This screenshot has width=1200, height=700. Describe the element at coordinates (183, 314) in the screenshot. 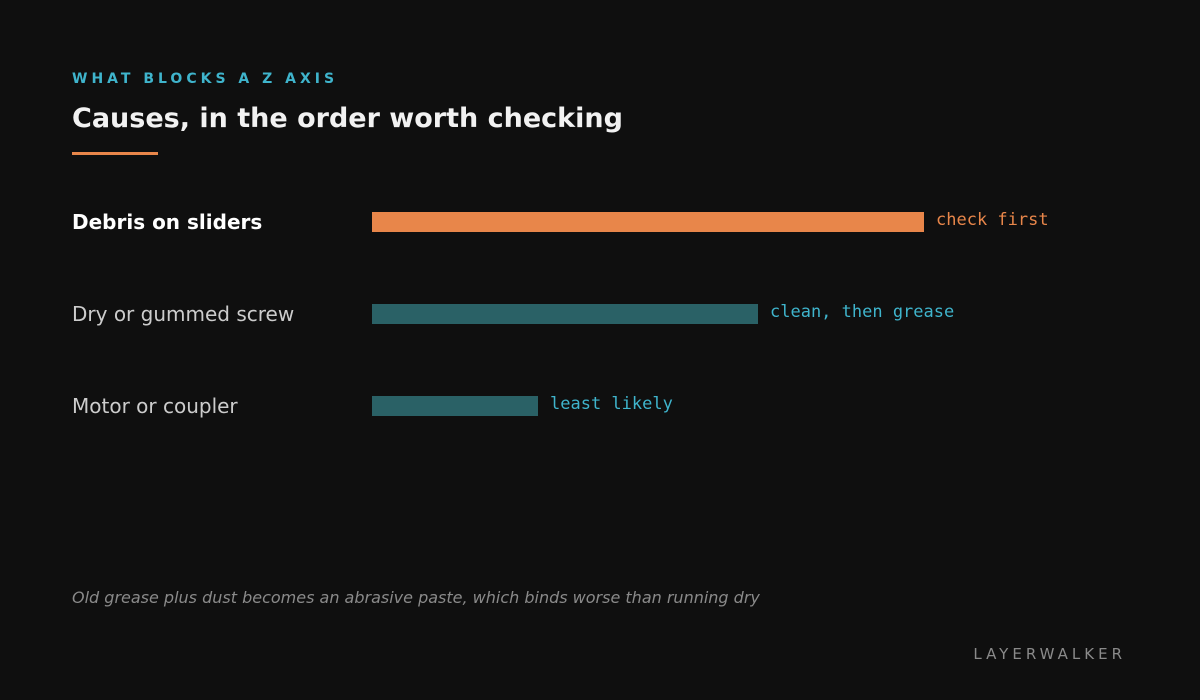

I see `bar-category-label: Dry or gummed screw` at that location.